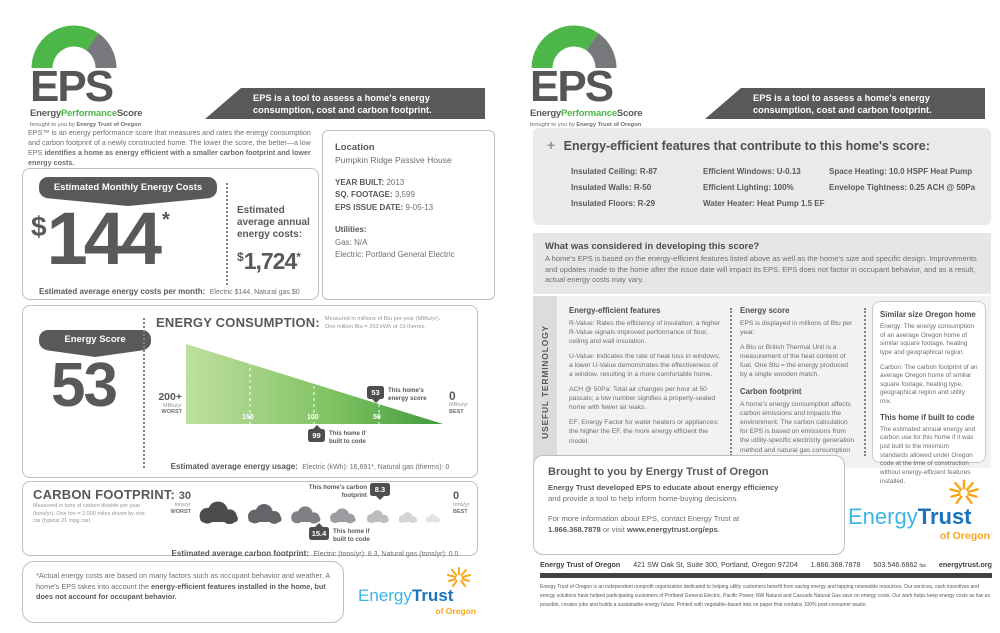 The width and height of the screenshot is (1000, 633). What do you see at coordinates (899, 564) in the screenshot?
I see `footer-fax: 503.546.6862 fax` at bounding box center [899, 564].